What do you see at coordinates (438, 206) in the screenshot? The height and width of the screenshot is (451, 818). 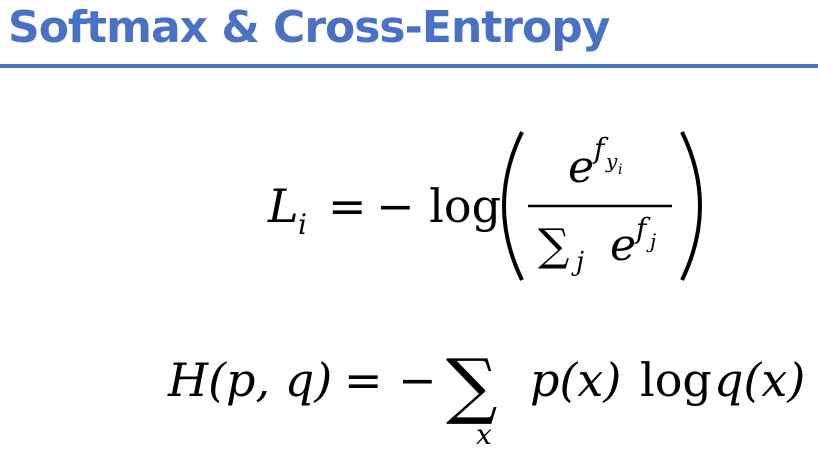 I see `eq1-minus-log: − log` at bounding box center [438, 206].